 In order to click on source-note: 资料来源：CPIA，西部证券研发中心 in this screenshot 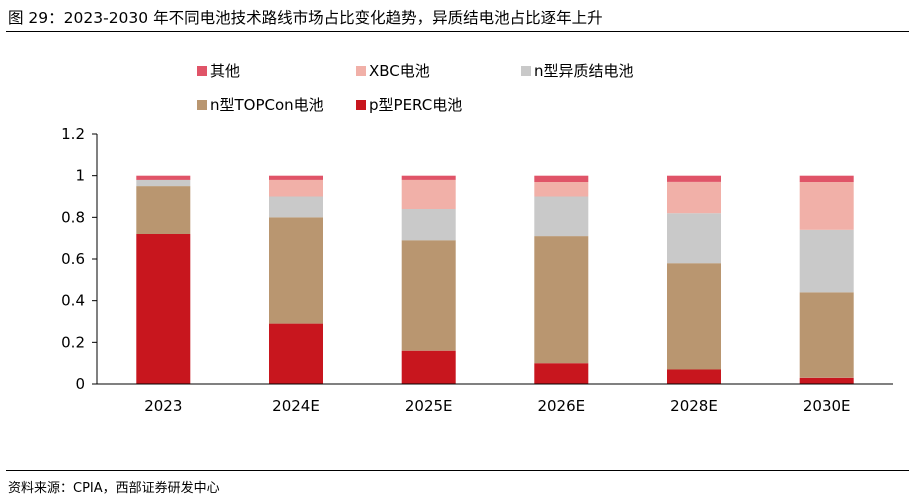, I will do `click(114, 488)`.